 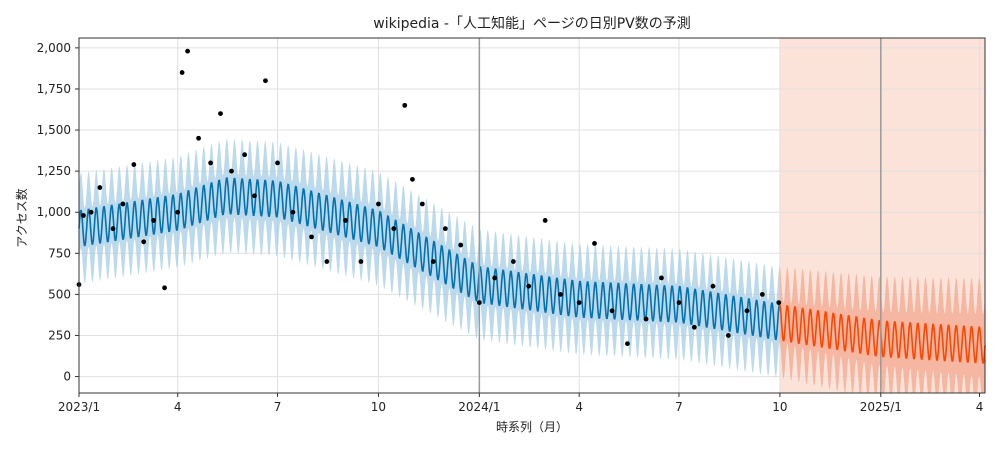 I want to click on y-tick-label: 0, so click(x=67, y=377).